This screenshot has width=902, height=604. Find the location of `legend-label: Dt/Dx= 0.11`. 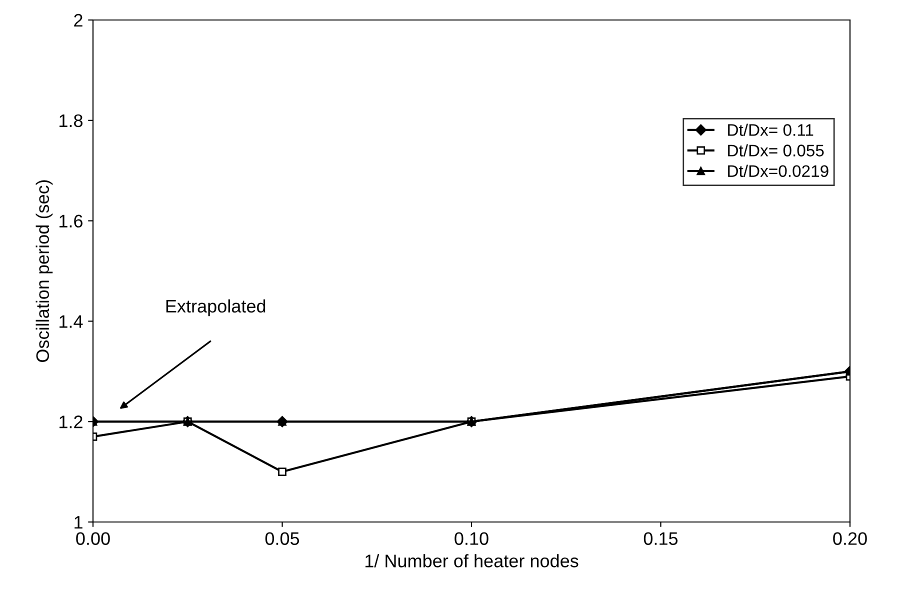

legend-label: Dt/Dx= 0.11 is located at coordinates (771, 130).